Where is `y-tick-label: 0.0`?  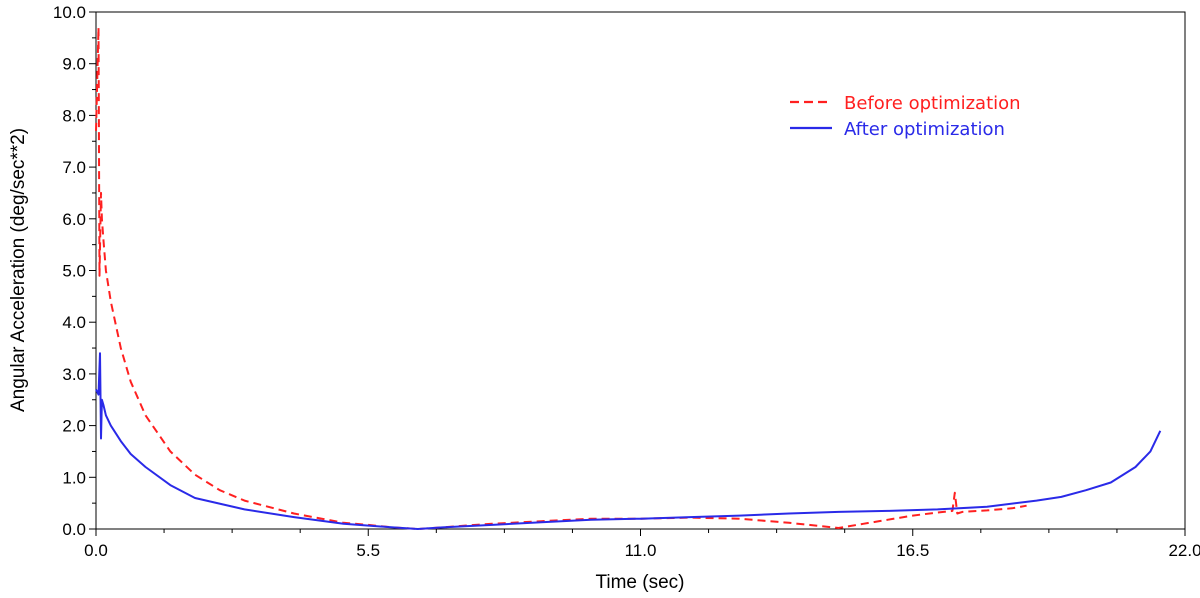
y-tick-label: 0.0 is located at coordinates (74, 529).